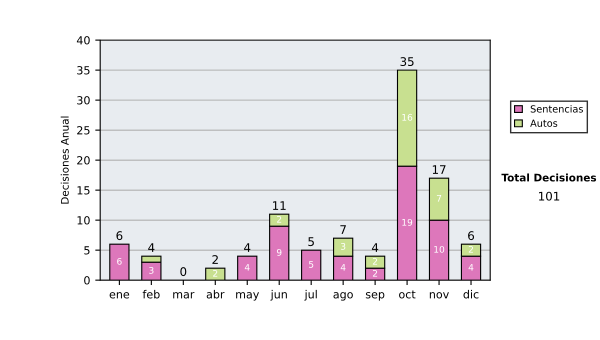 Image resolution: width=600 pixels, height=340 pixels. What do you see at coordinates (556, 109) in the screenshot?
I see `legend-label: Sentencias` at bounding box center [556, 109].